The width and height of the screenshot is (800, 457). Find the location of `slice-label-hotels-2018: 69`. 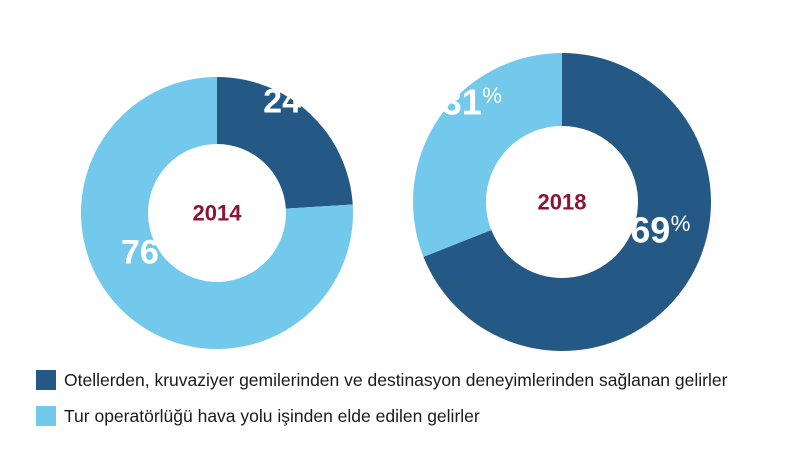

slice-label-hotels-2018: 69 is located at coordinates (650, 230).